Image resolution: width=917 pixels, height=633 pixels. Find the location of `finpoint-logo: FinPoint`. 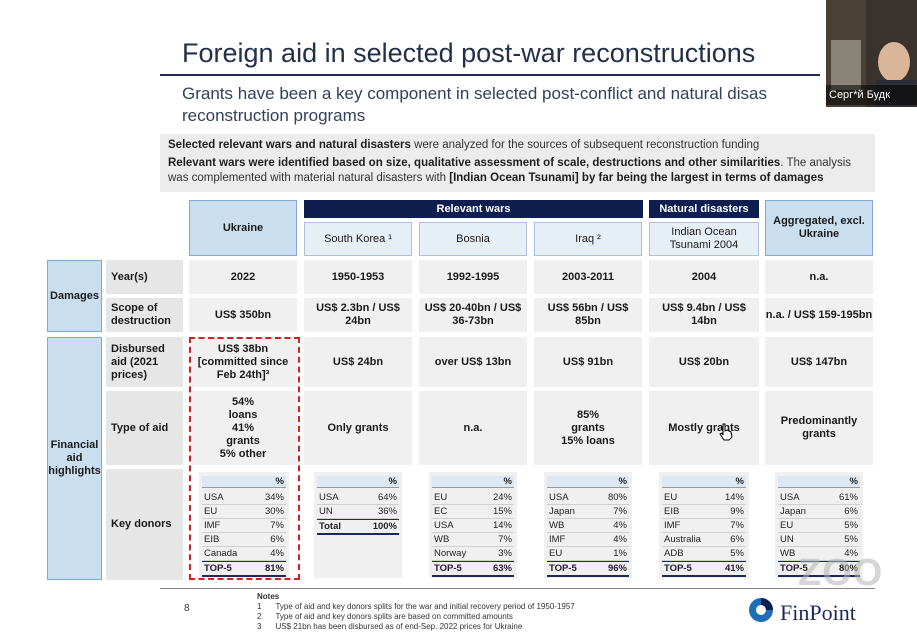

finpoint-logo: FinPoint is located at coordinates (802, 612).